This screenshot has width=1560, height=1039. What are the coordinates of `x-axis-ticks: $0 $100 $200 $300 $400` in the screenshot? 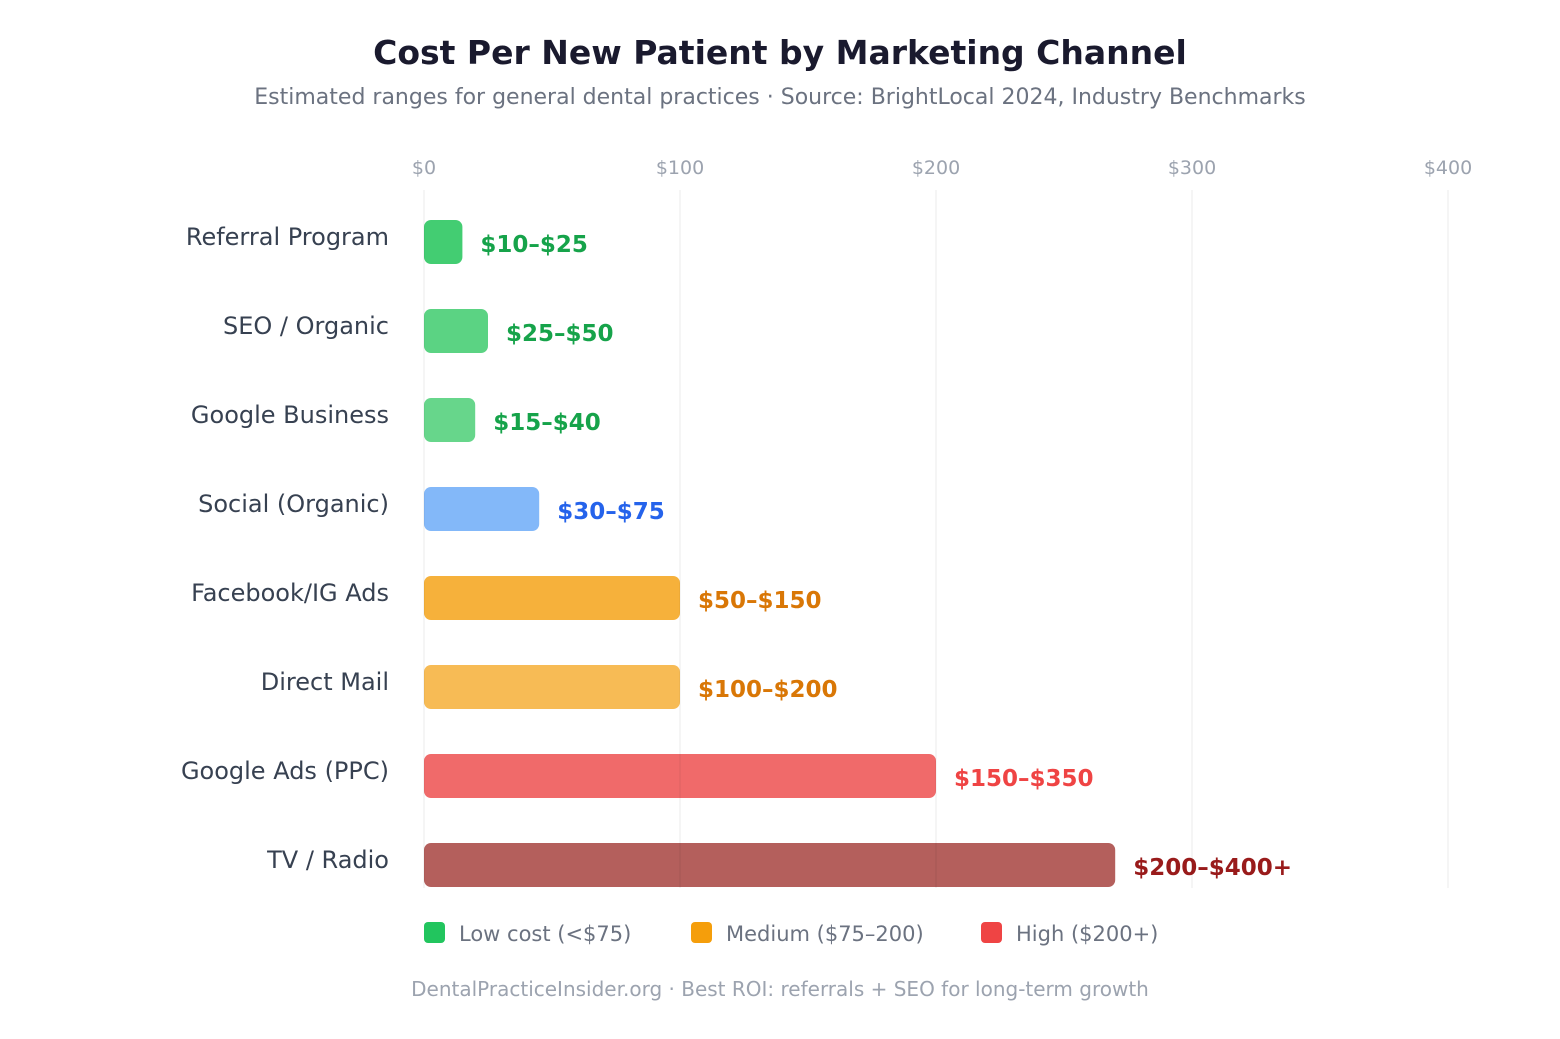 It's located at (942, 168).